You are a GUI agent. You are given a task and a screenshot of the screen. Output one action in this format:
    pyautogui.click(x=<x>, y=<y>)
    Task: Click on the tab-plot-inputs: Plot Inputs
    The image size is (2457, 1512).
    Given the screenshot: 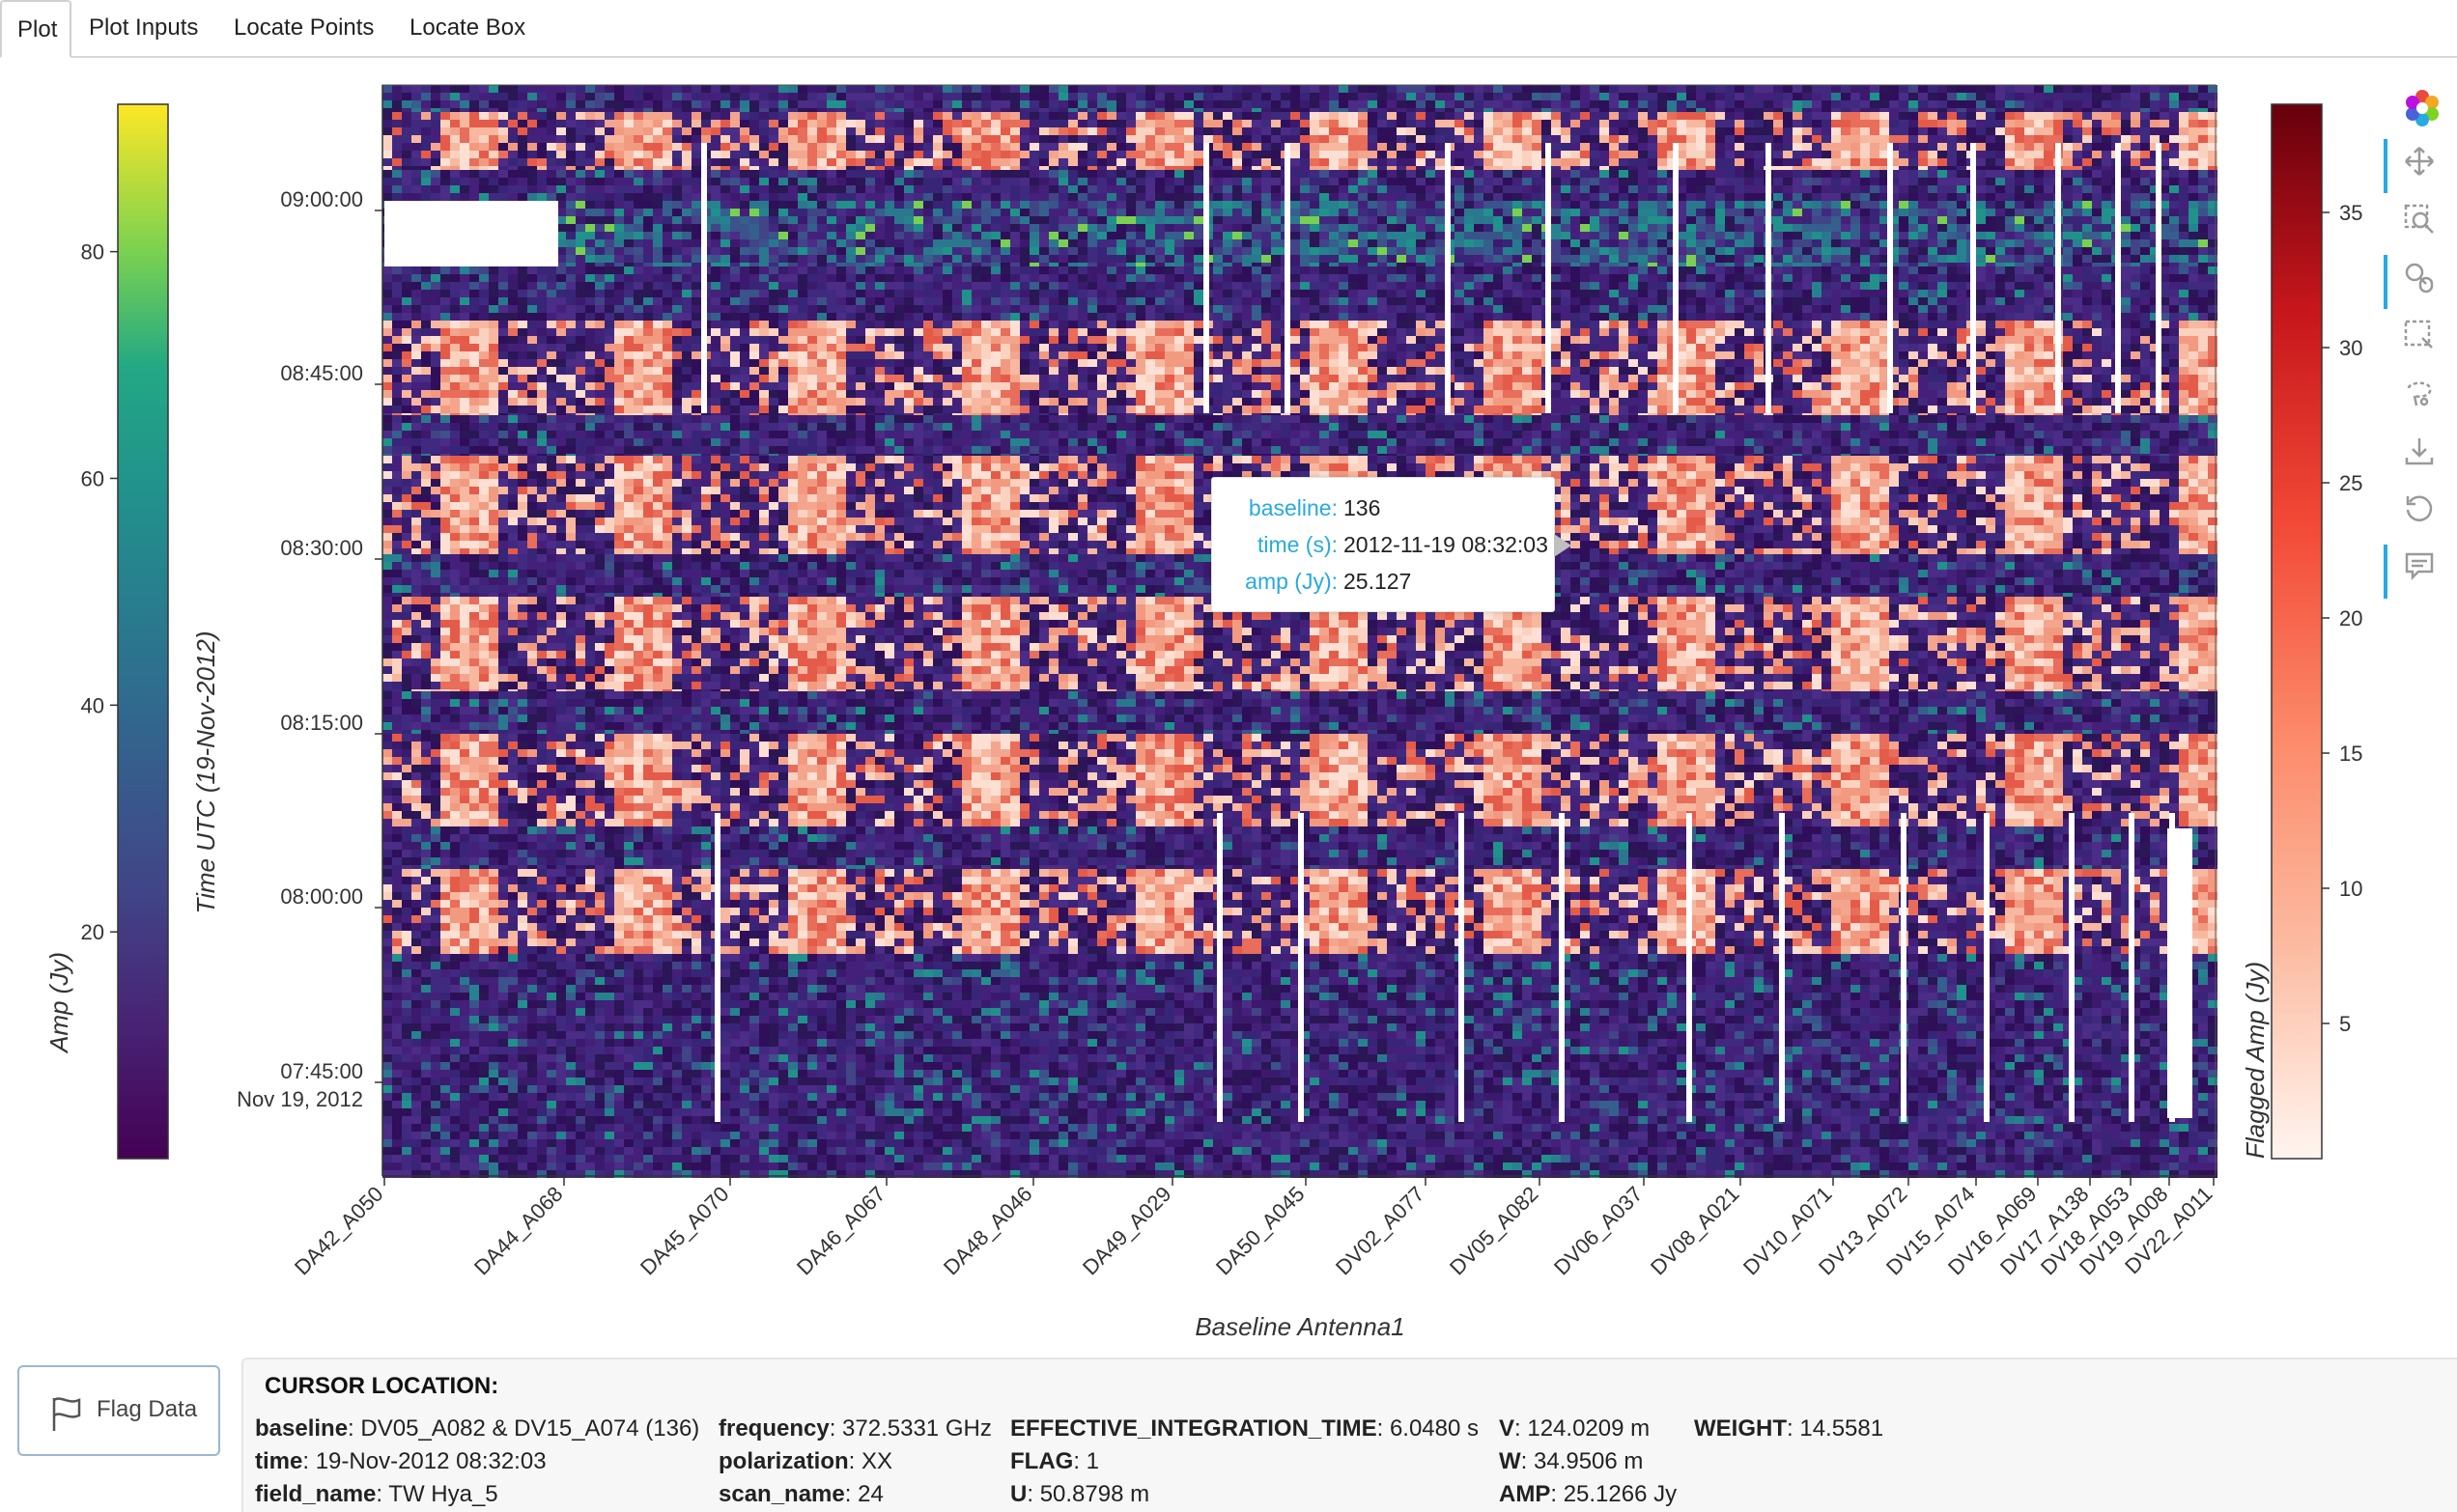 What is the action you would take?
    pyautogui.click(x=143, y=28)
    